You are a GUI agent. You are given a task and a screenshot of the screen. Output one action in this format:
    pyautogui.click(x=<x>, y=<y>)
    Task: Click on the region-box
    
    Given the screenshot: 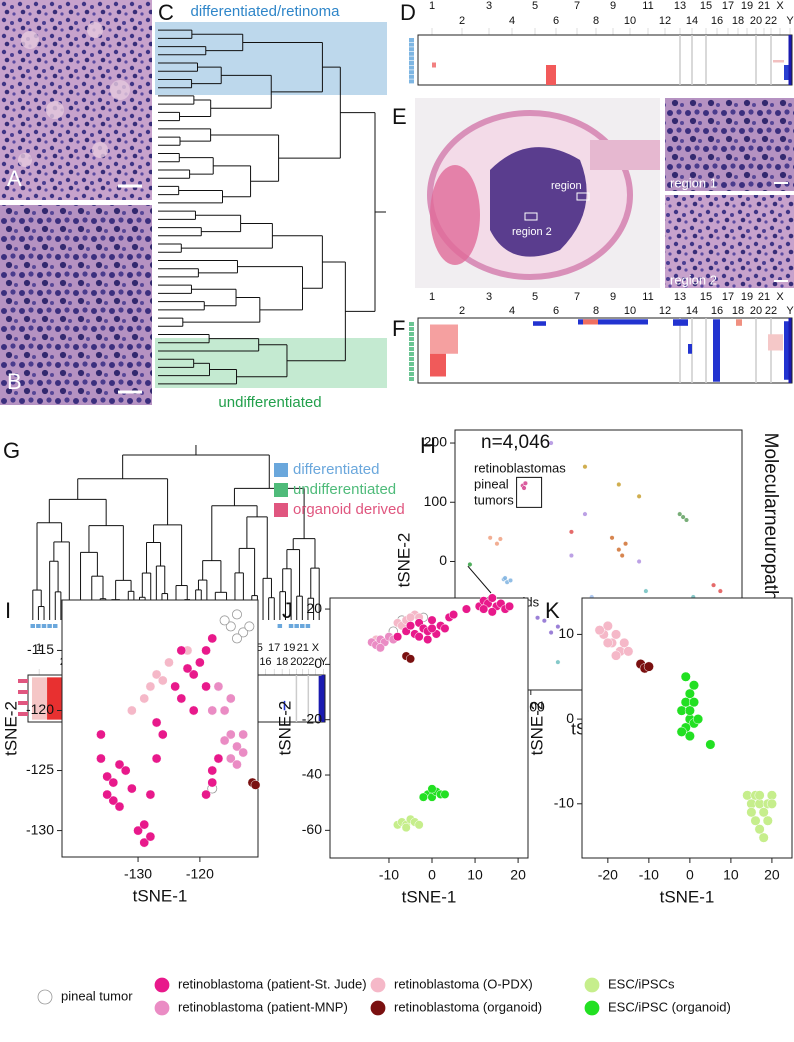 What is the action you would take?
    pyautogui.click(x=583, y=196)
    